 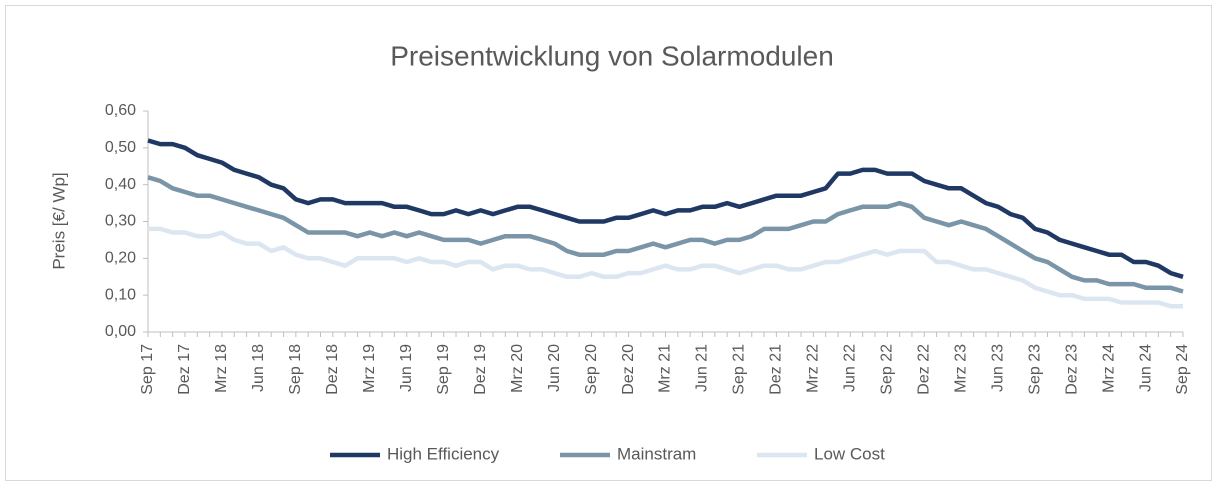 What do you see at coordinates (887, 369) in the screenshot?
I see `x-tick-label: Sep 22` at bounding box center [887, 369].